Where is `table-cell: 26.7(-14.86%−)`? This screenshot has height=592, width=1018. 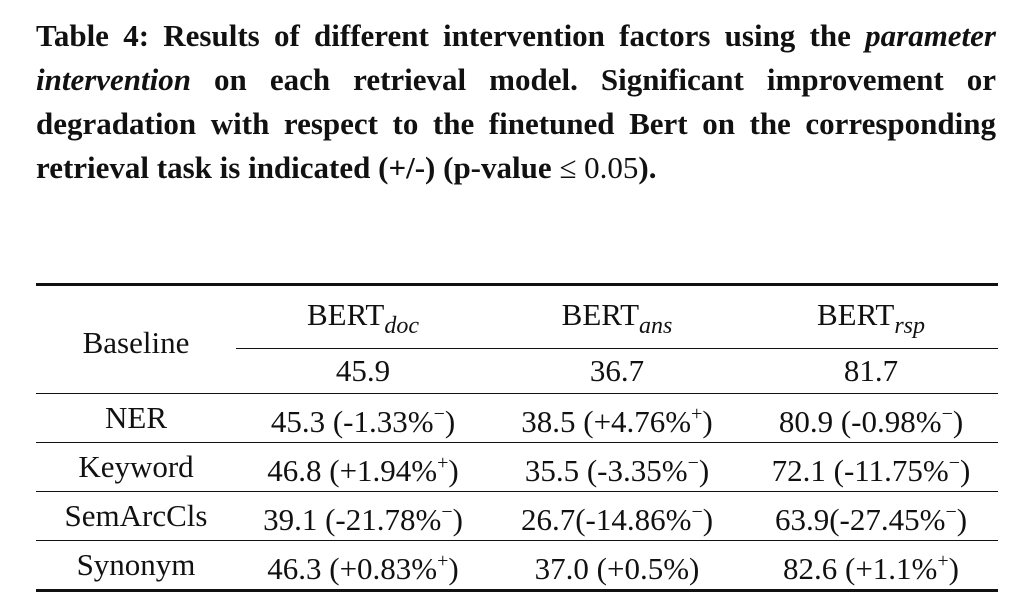
table-cell: 26.7(-14.86%−) is located at coordinates (617, 516).